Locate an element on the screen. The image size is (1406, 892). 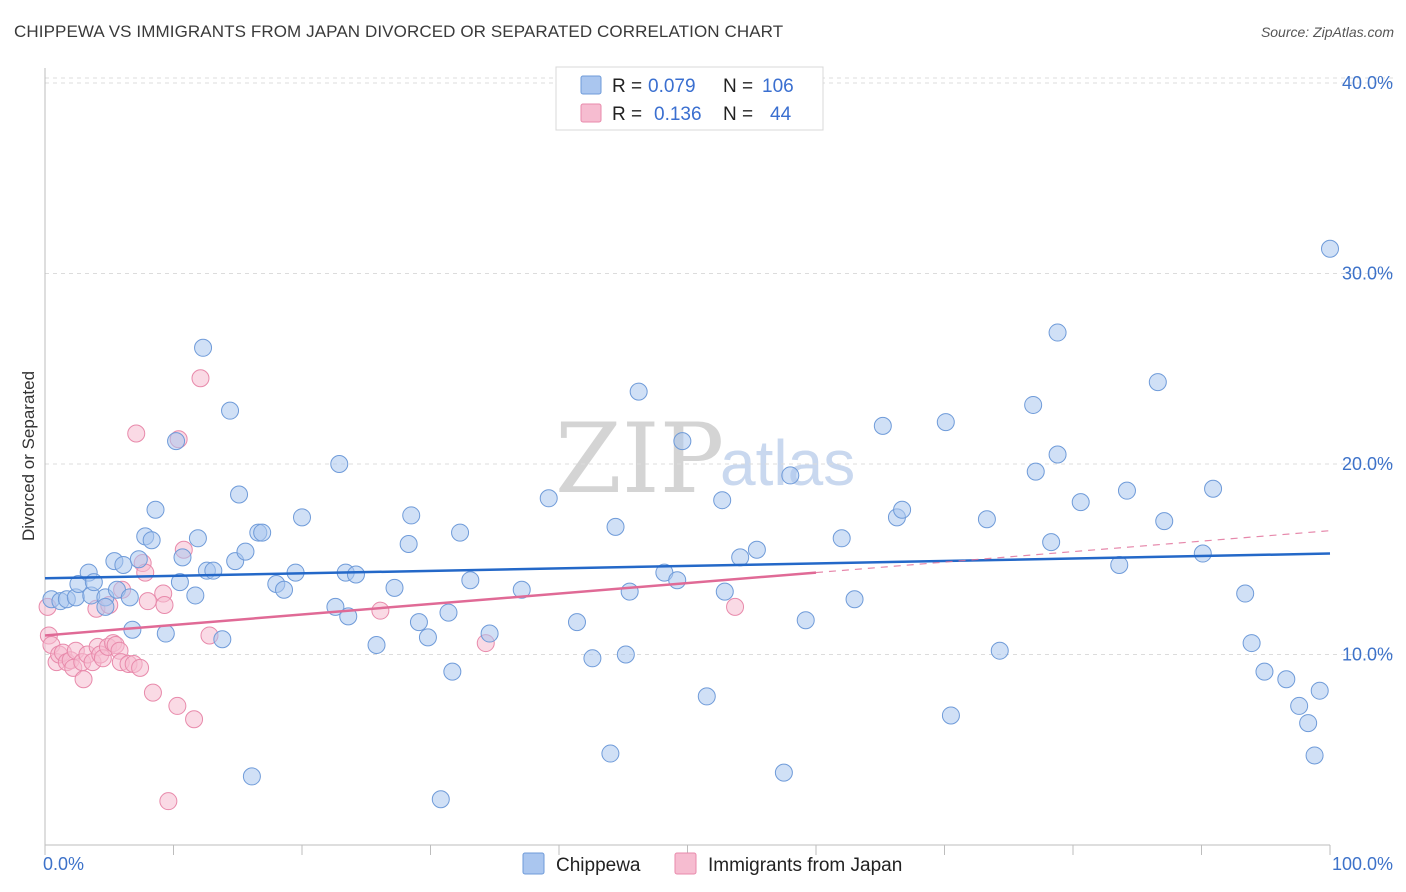
bottom-legend-japan: Immigrants from Japan is located at coordinates (805, 865).